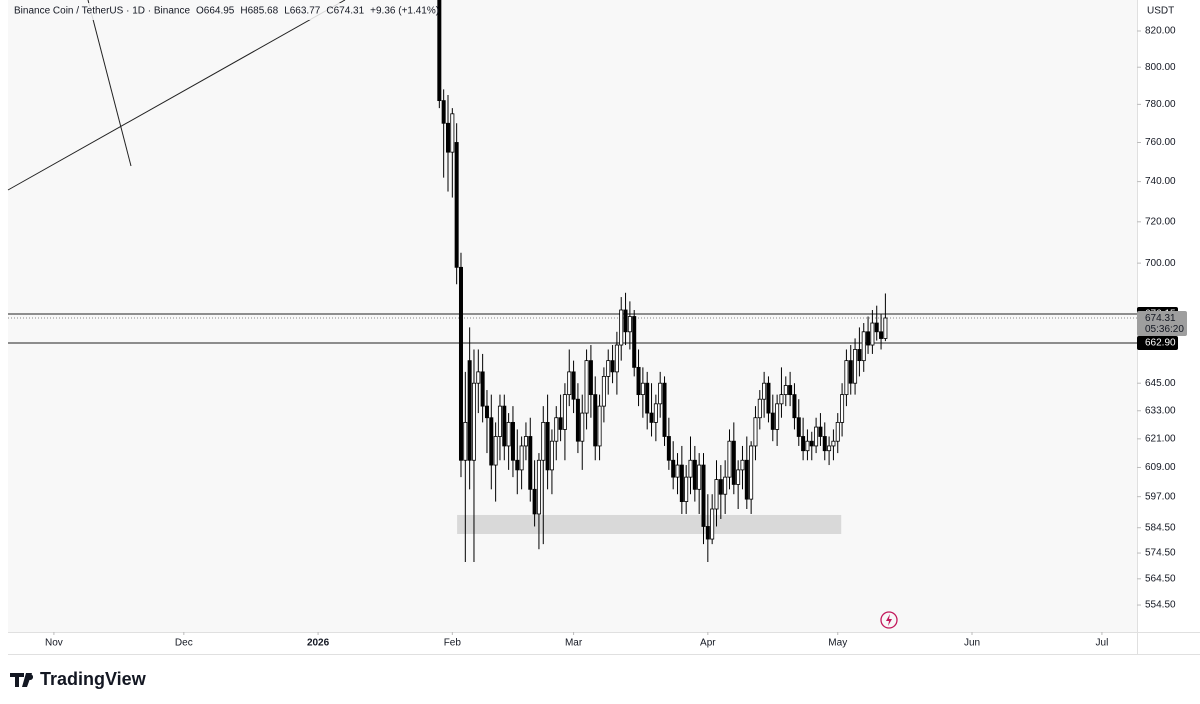 Image resolution: width=1200 pixels, height=704 pixels. Describe the element at coordinates (1160, 11) in the screenshot. I see `currency-label: USDT` at that location.